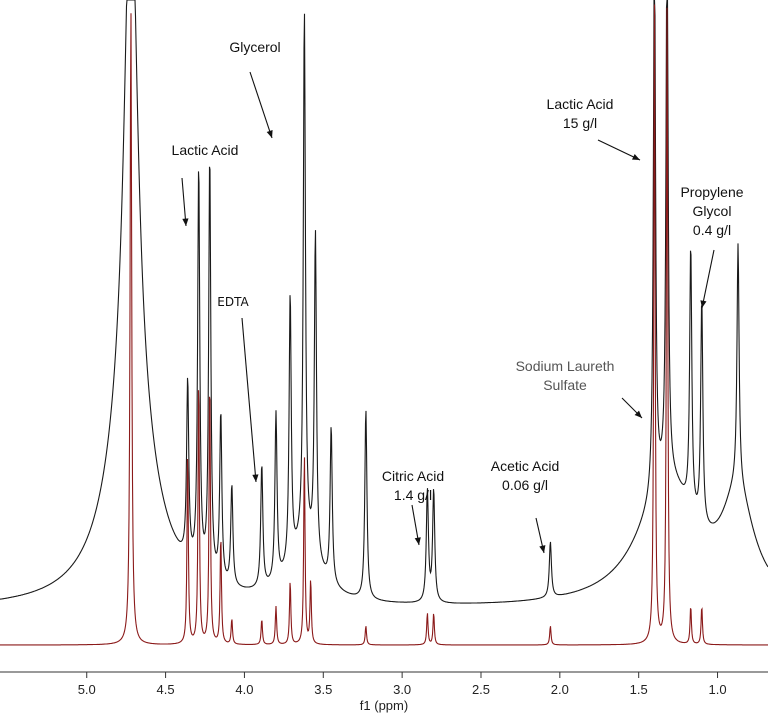 The width and height of the screenshot is (768, 716). I want to click on annotation-text: Propylene Glycol 0.4 g/l, so click(711, 211).